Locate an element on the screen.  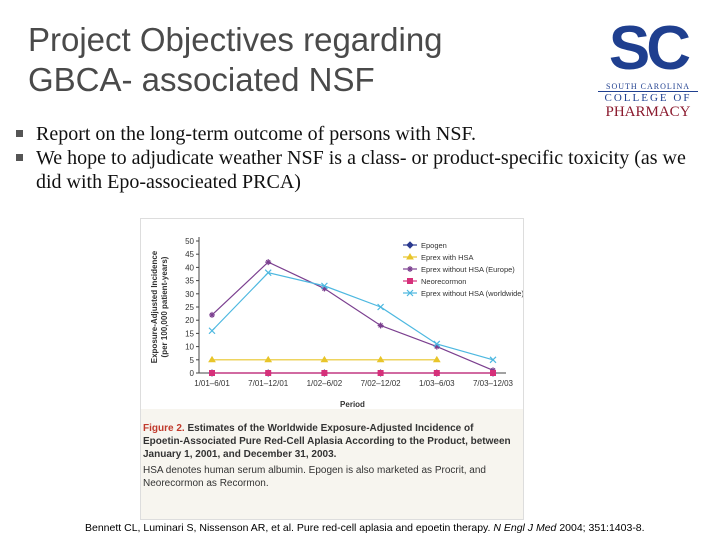
x-tick-label: 7/02–12/02 is located at coordinates (381, 383).